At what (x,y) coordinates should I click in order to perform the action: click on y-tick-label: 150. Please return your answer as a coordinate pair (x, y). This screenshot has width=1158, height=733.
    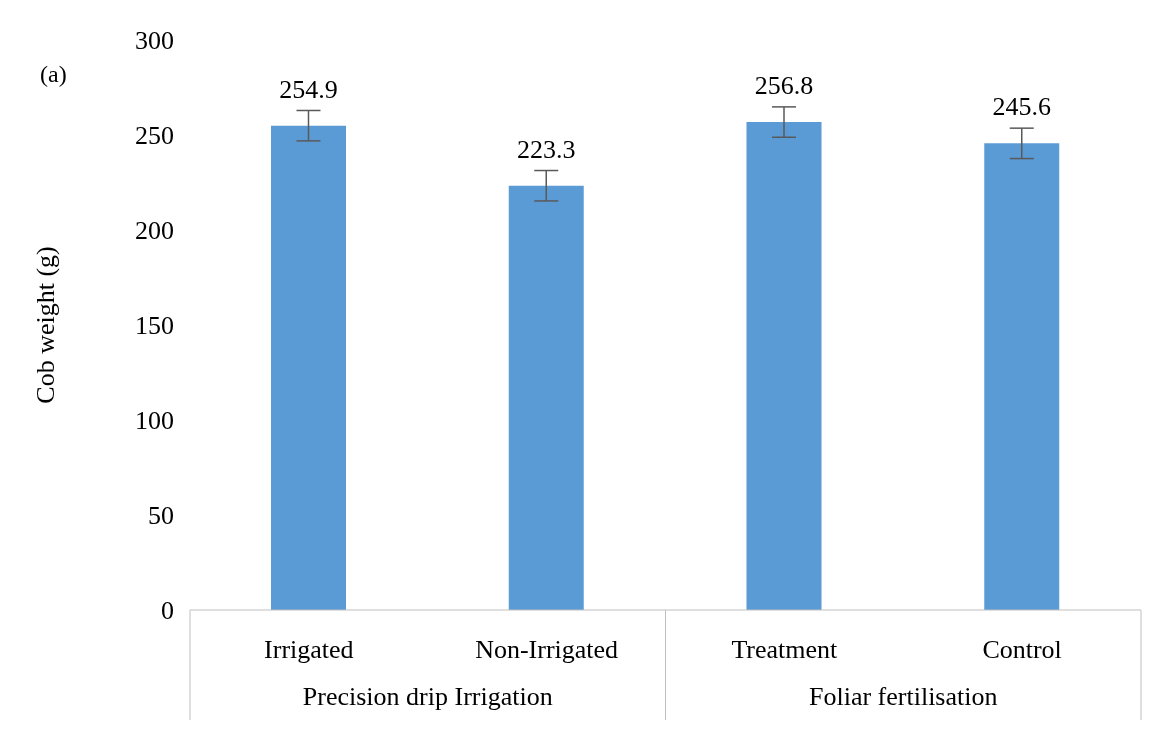
    Looking at the image, I should click on (154, 326).